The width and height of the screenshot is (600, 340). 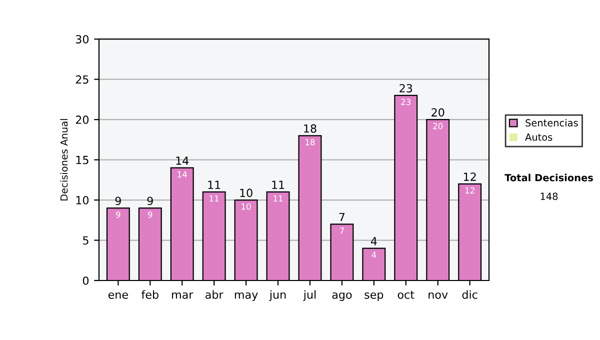 I want to click on total-label: 10, so click(x=246, y=193).